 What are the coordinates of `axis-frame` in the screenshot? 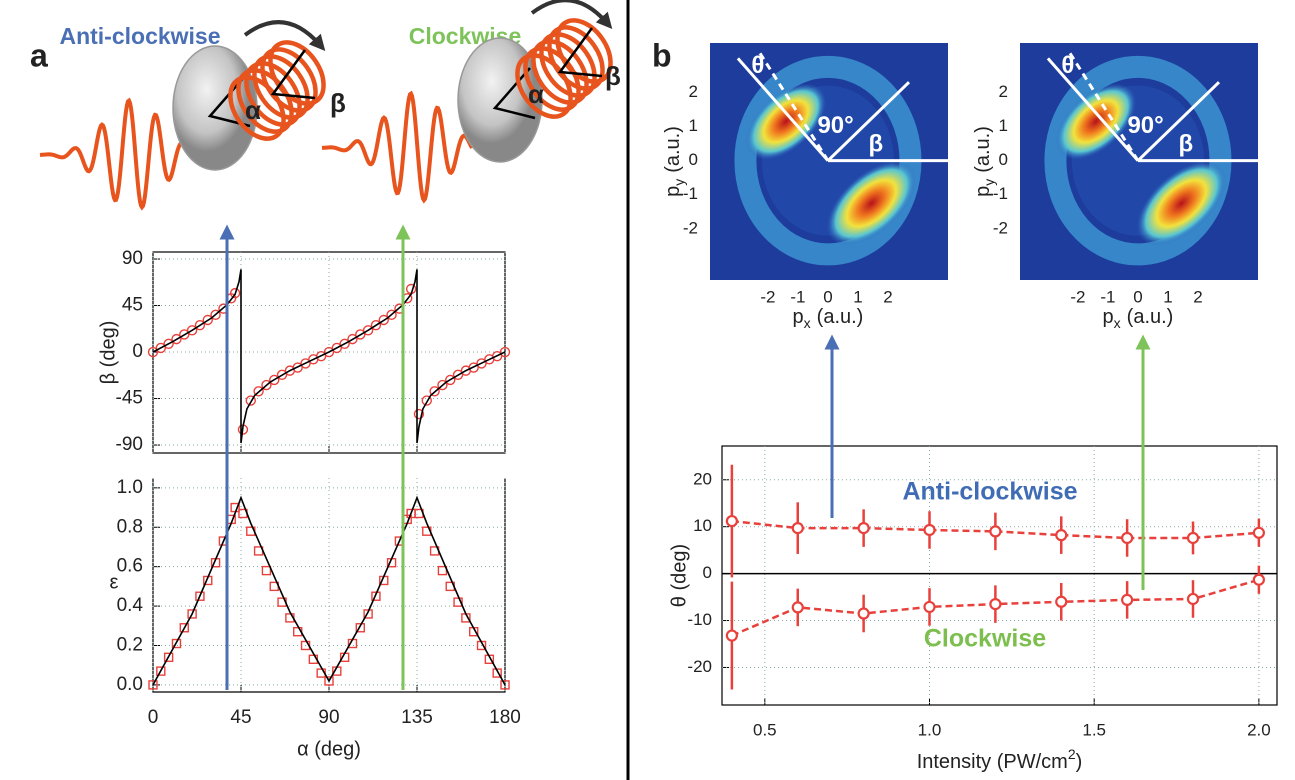 It's located at (999, 575).